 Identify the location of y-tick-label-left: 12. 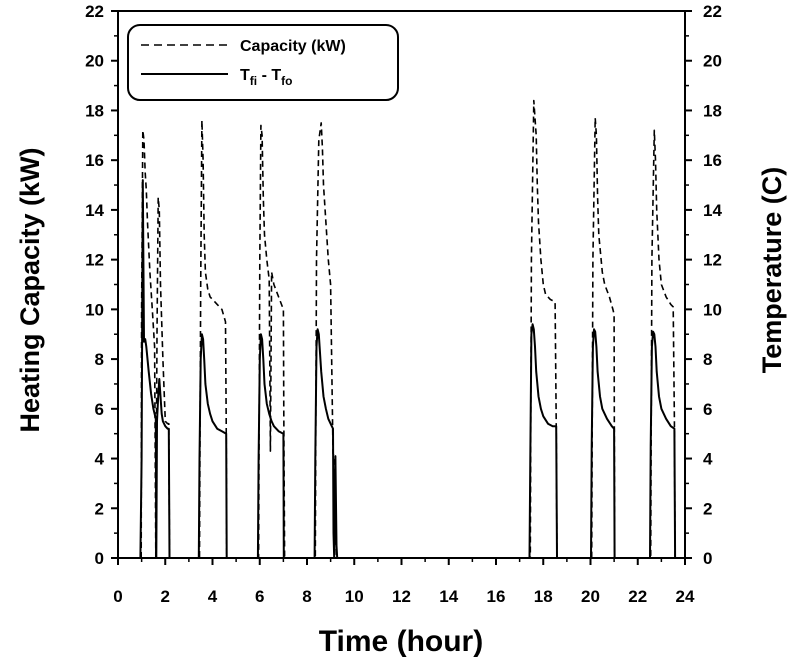
(94, 260).